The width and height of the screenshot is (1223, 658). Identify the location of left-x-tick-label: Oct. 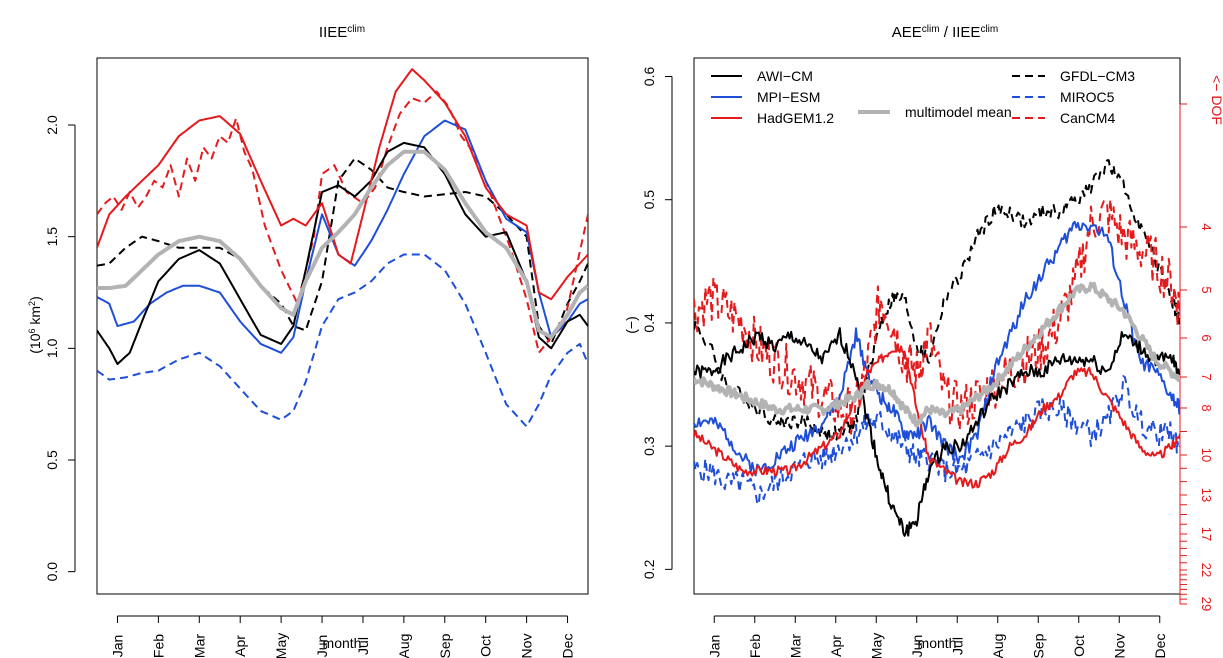
(486, 646).